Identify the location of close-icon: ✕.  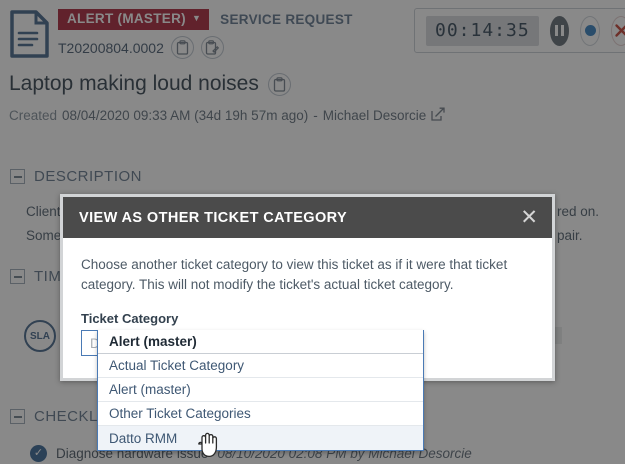
(529, 217).